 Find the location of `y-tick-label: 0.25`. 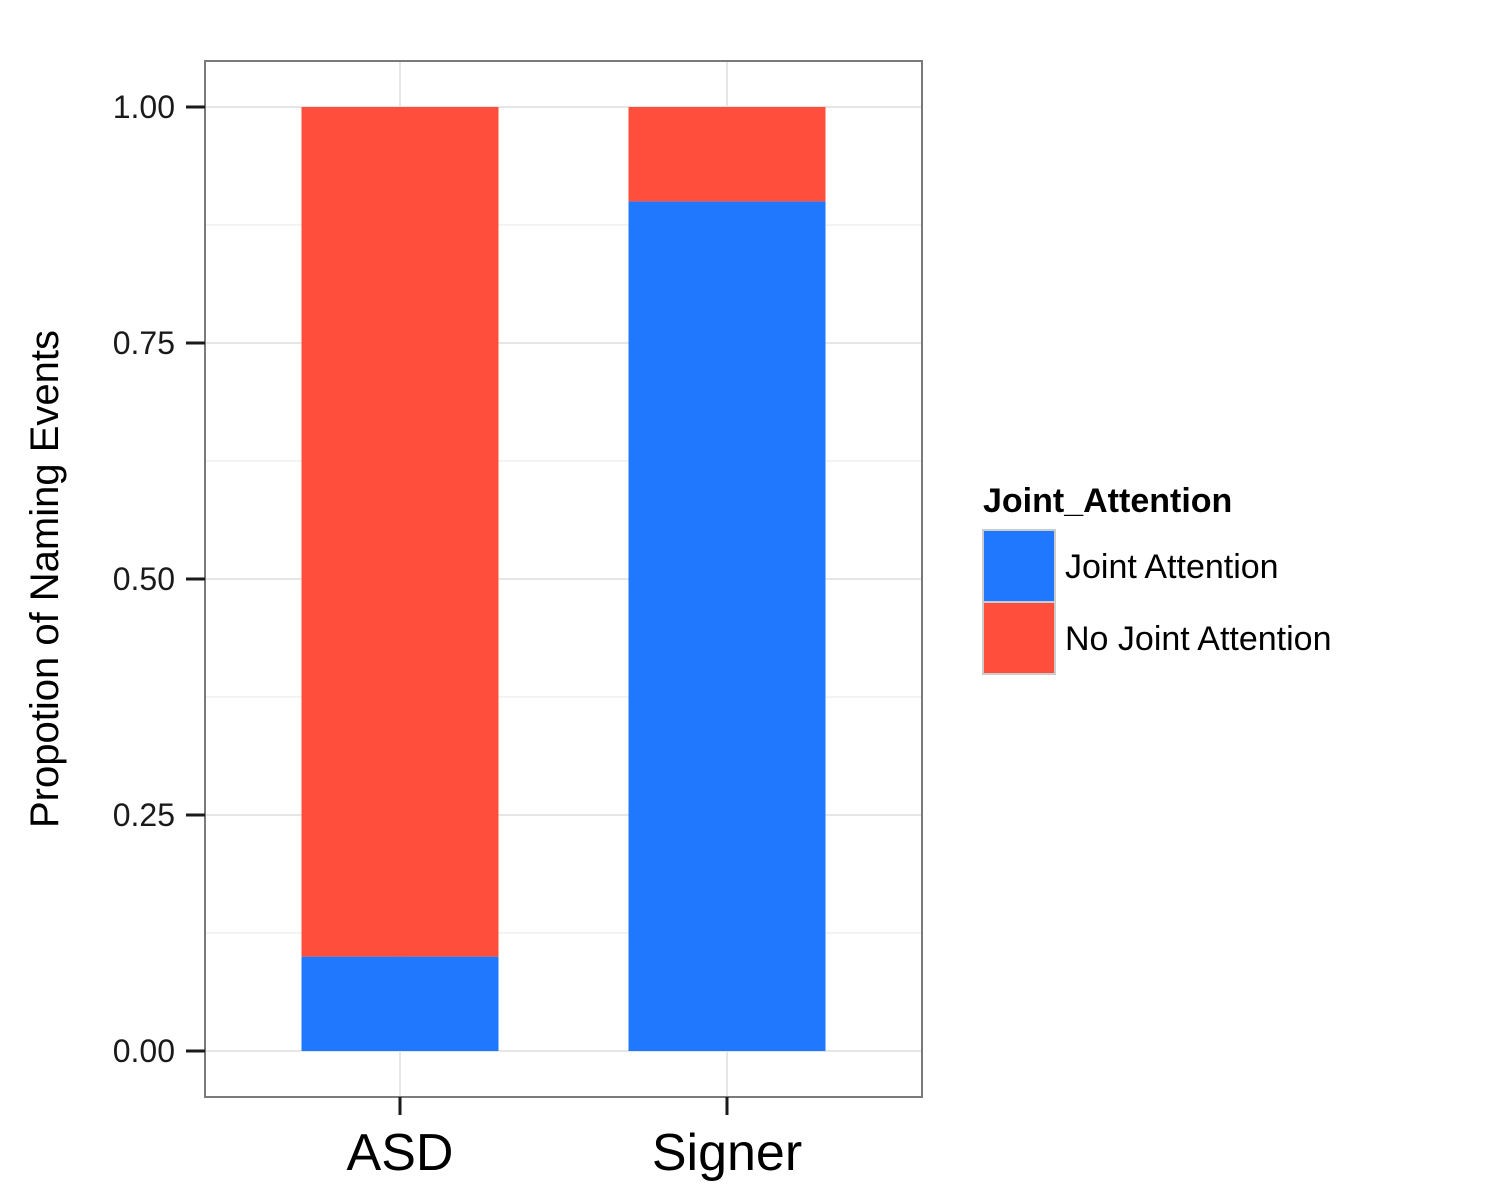

y-tick-label: 0.25 is located at coordinates (144, 815).